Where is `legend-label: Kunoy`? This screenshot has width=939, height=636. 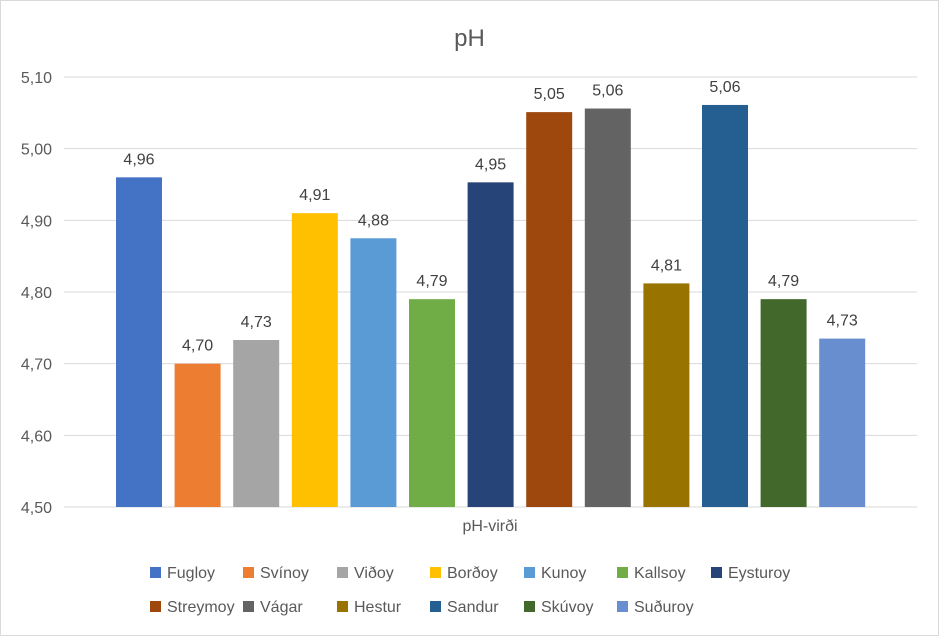
legend-label: Kunoy is located at coordinates (563, 573).